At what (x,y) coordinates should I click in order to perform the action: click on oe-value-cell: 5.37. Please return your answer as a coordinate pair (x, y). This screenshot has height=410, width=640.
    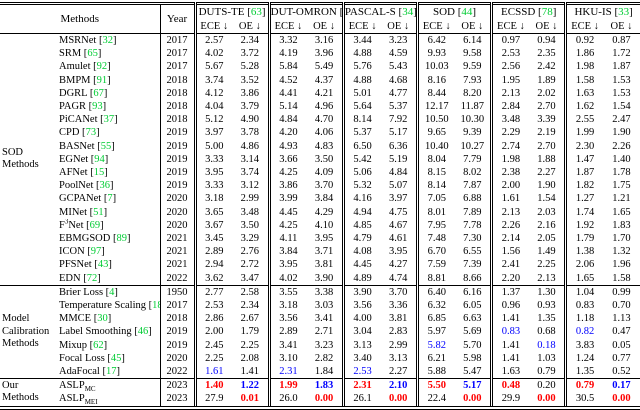
    Looking at the image, I should click on (398, 106).